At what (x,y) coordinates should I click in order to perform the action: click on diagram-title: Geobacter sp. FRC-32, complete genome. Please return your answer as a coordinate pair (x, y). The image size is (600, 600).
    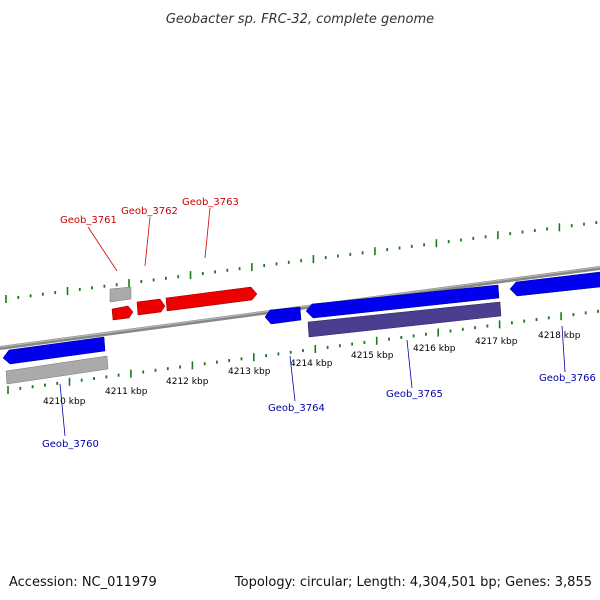
    Looking at the image, I should click on (300, 19).